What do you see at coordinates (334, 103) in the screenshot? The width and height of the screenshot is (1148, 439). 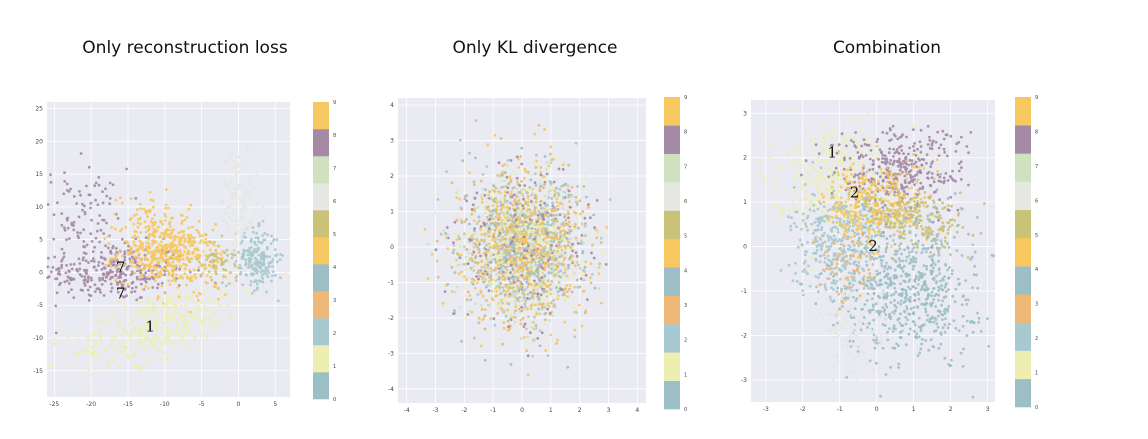 I see `colorbar-tick-label: 9` at bounding box center [334, 103].